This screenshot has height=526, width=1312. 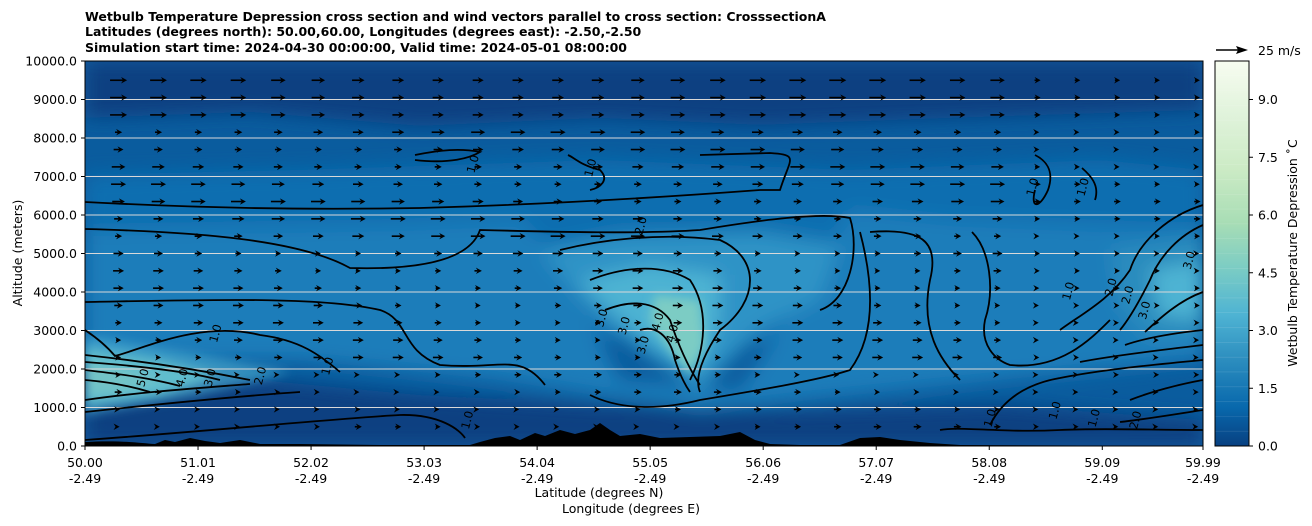 I want to click on colorbar-tick-label: 9.0, so click(x=1268, y=99).